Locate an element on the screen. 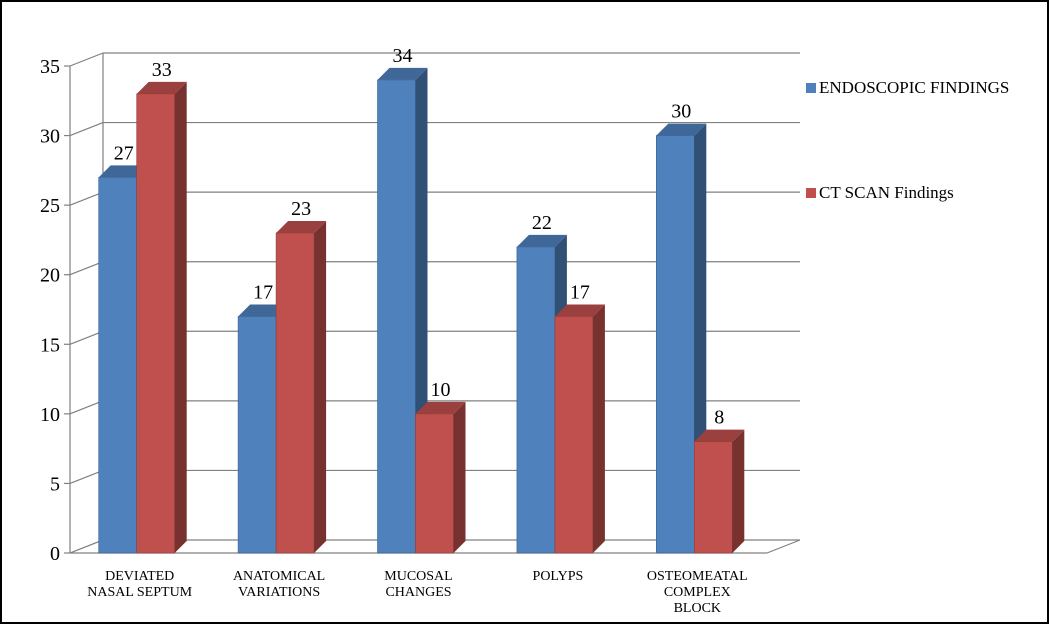 This screenshot has width=1049, height=626. data-label: 34 is located at coordinates (403, 56).